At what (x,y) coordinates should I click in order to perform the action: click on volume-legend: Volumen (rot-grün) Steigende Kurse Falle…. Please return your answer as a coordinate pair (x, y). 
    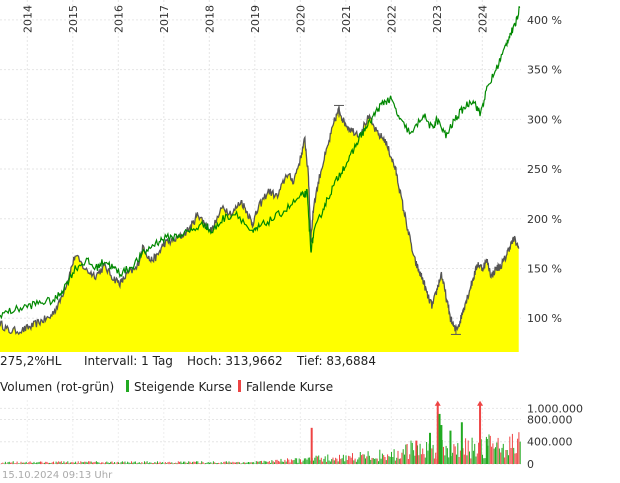
    Looking at the image, I should click on (310, 388).